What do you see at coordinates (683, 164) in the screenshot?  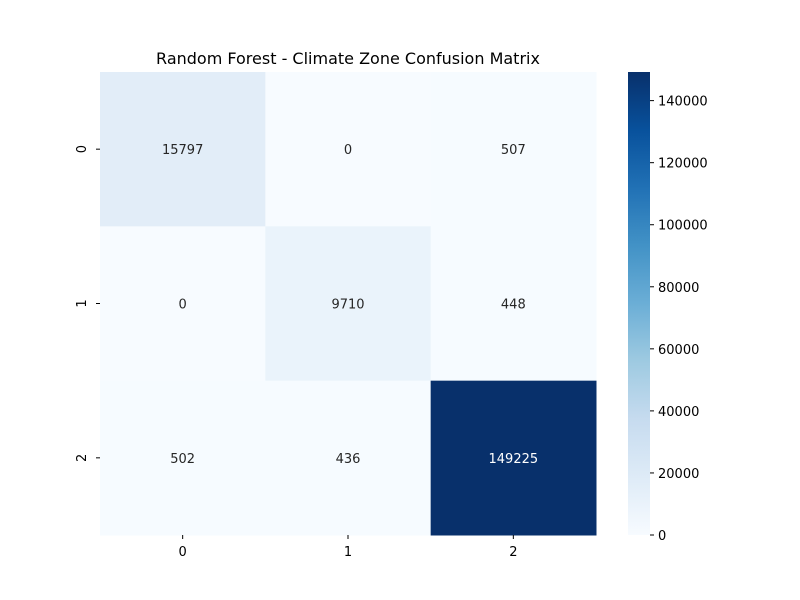 I see `colorbar-tick-label: 120000` at bounding box center [683, 164].